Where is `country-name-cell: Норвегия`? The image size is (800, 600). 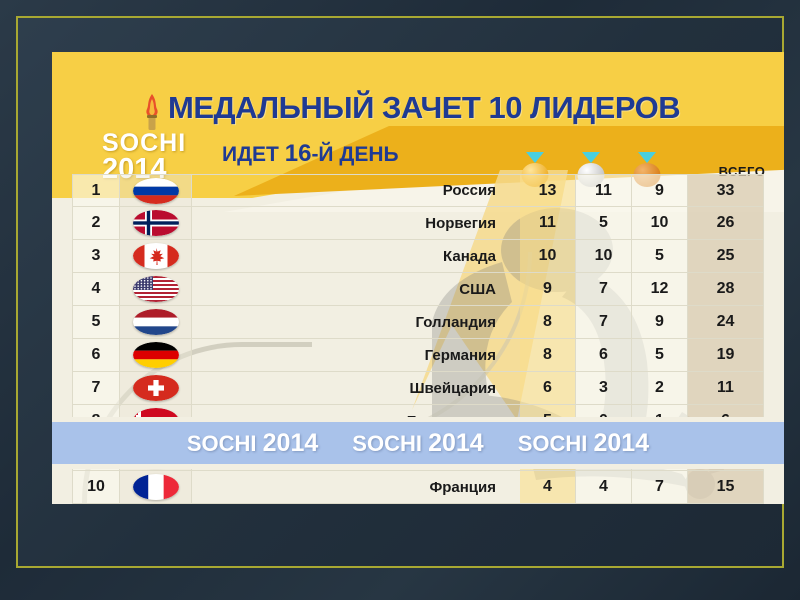 country-name-cell: Норвегия is located at coordinates (356, 223).